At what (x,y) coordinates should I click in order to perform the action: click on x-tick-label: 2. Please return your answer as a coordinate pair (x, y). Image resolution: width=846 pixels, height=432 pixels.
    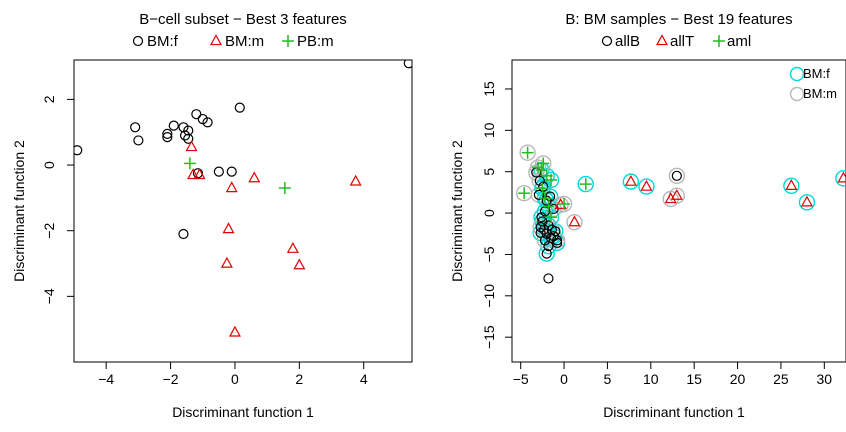
    Looking at the image, I should click on (299, 379).